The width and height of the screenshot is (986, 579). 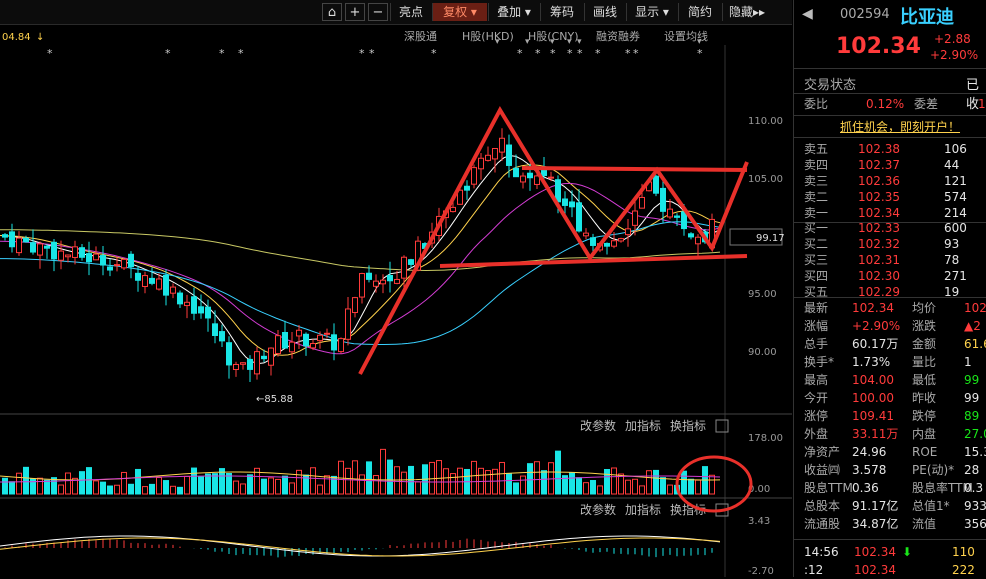 What do you see at coordinates (890, 470) in the screenshot?
I see `stat-row: 收益㈣ 3.578 PE(动)* 28` at bounding box center [890, 470].